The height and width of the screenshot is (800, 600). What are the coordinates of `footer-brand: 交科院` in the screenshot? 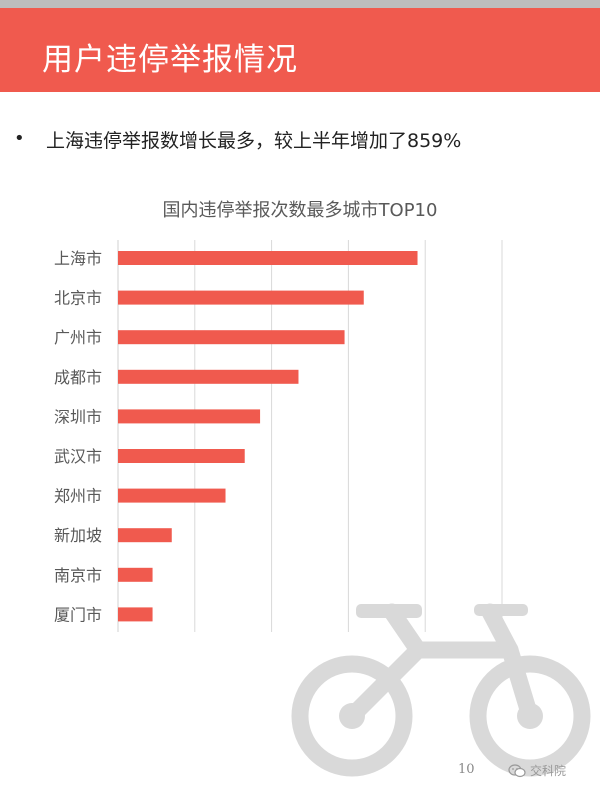 It's located at (537, 770).